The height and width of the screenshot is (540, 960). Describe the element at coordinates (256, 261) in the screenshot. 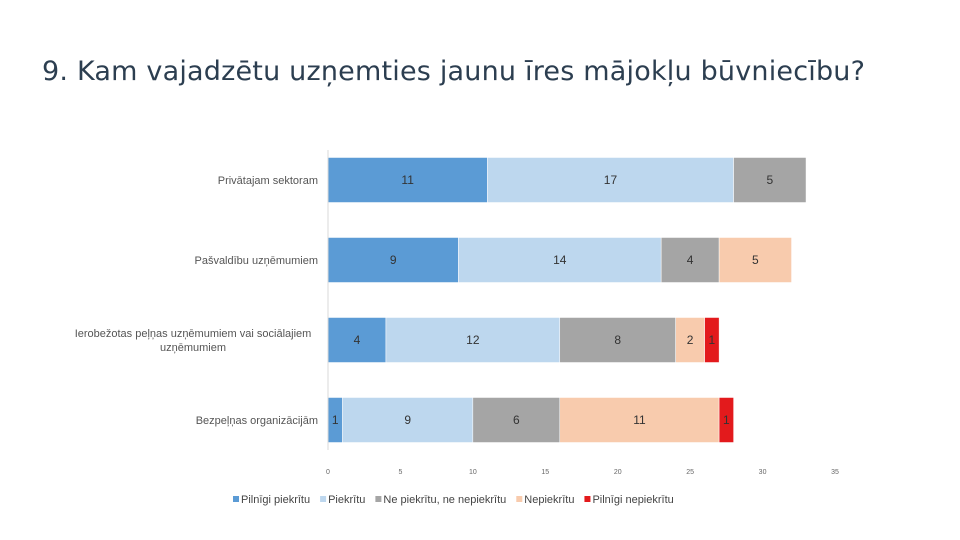

I see `category-label: Pašvaldību uzņēmumiem` at that location.